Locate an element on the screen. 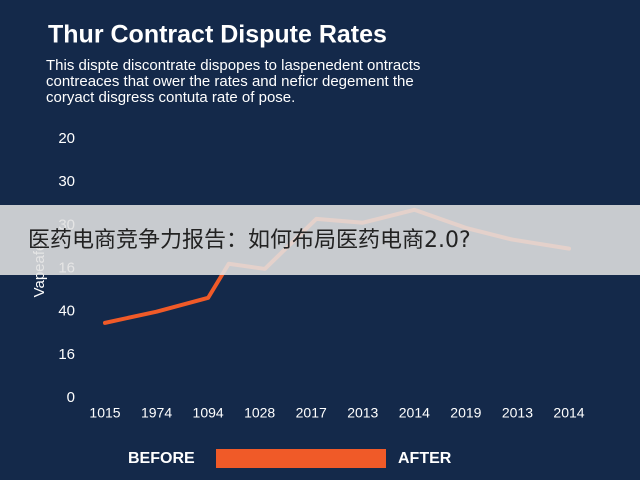  chart-title: Thur Contract Dispute Rates is located at coordinates (217, 35).